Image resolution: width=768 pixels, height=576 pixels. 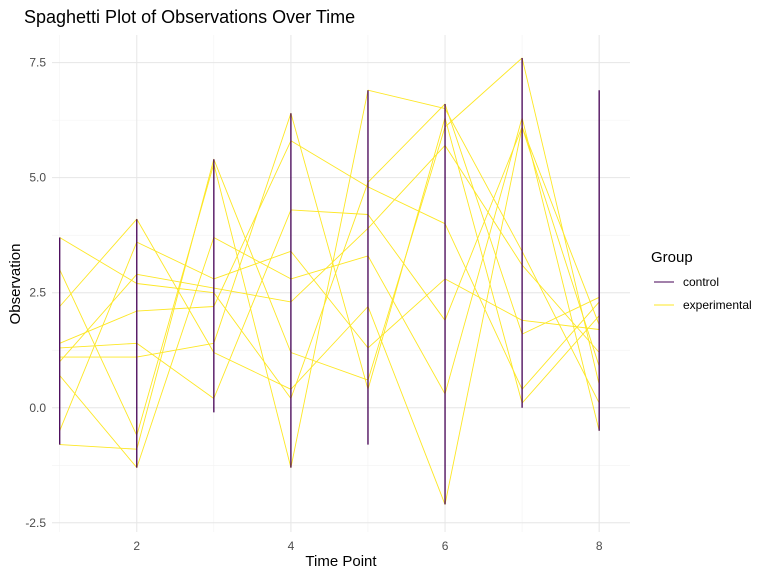 I want to click on y-tick-label-4: 7.5, so click(x=37, y=63).